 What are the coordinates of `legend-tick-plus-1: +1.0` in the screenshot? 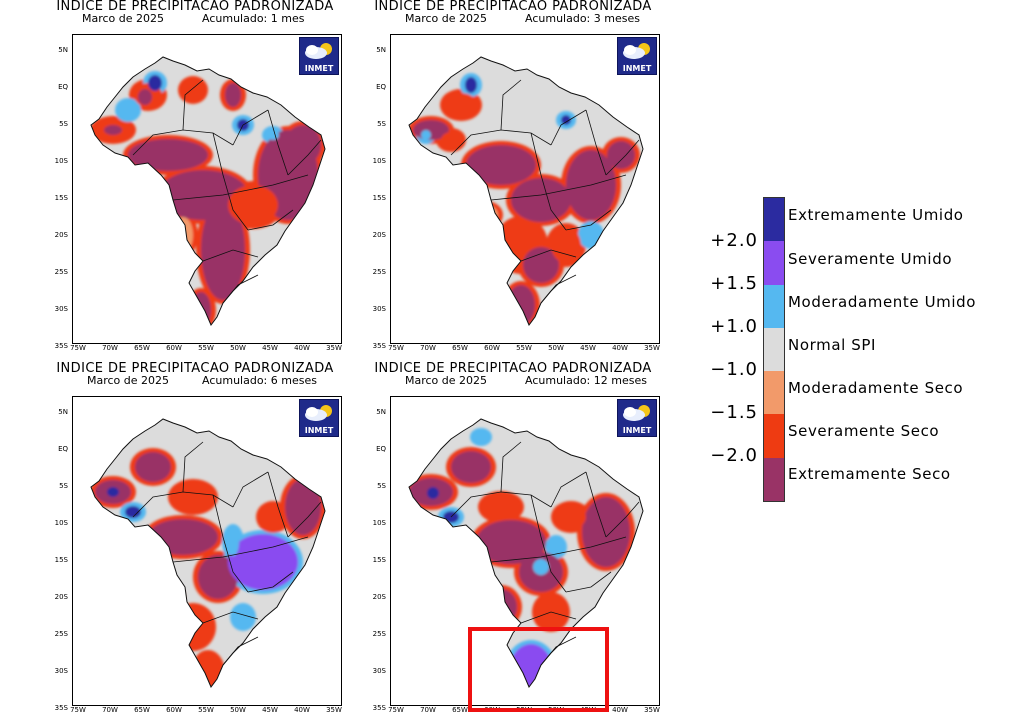 It's located at (734, 326).